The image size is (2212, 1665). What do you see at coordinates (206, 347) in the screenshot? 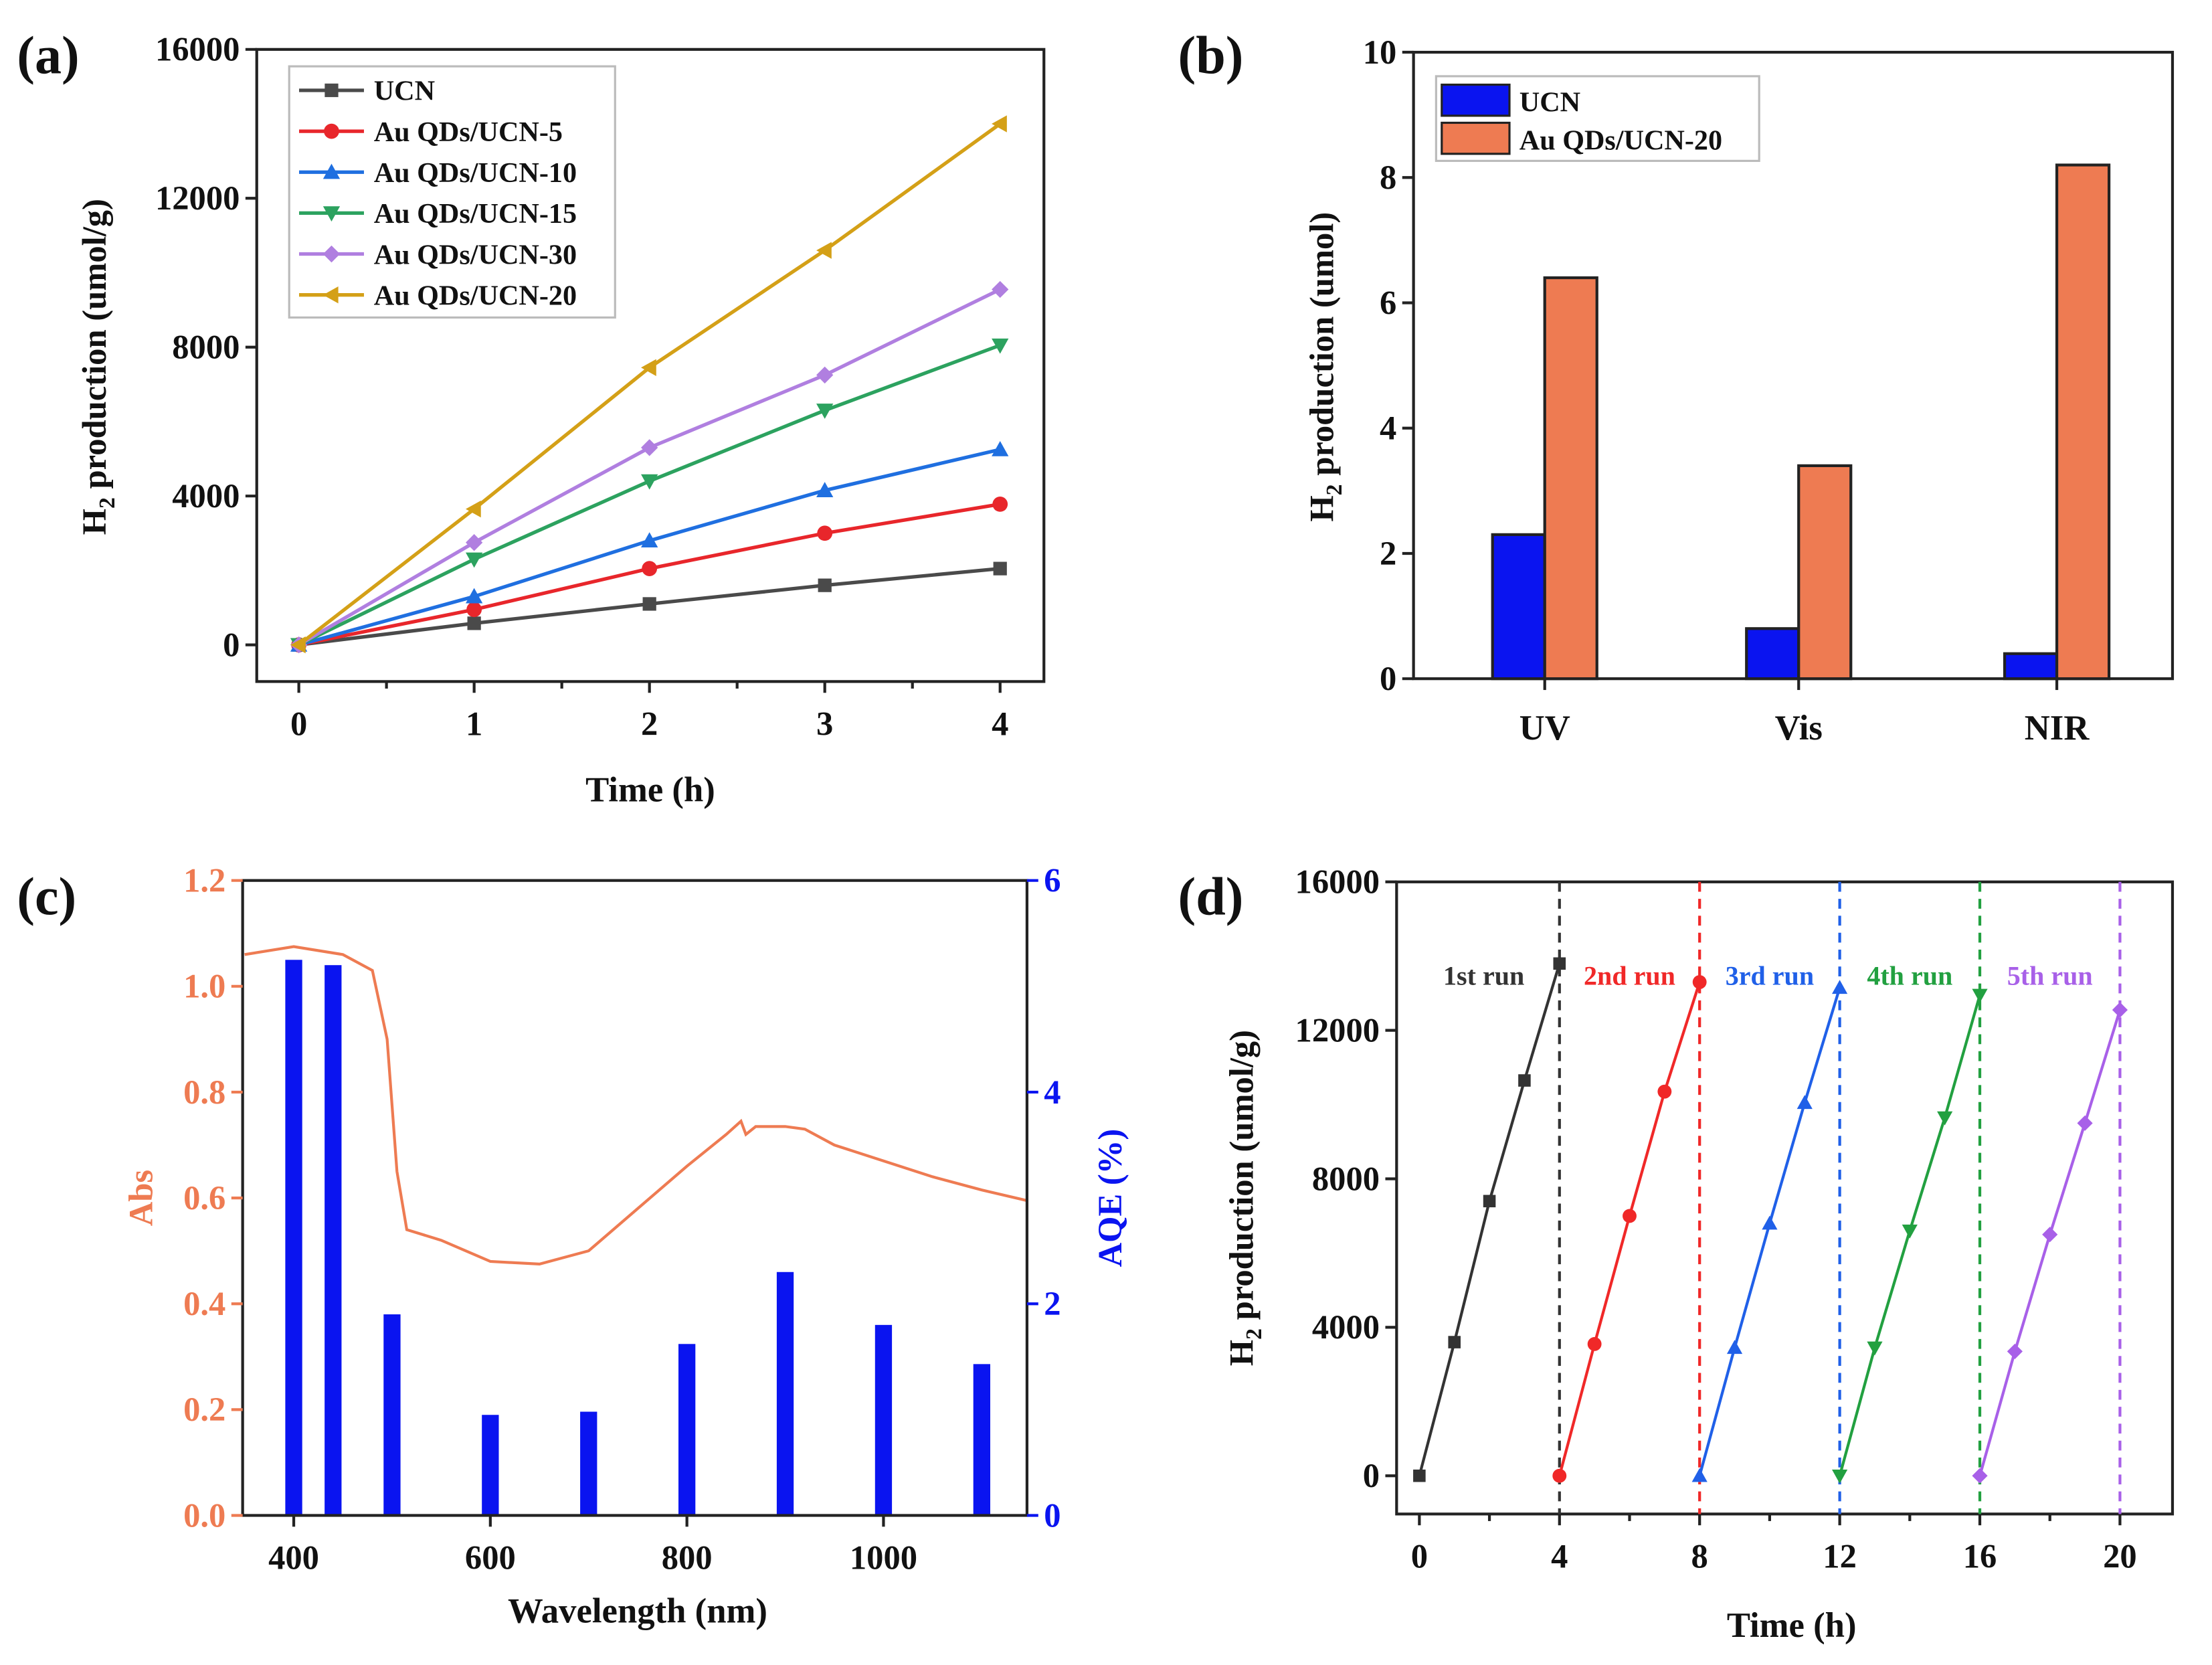
I see `y-tick-label: 8000` at bounding box center [206, 347].